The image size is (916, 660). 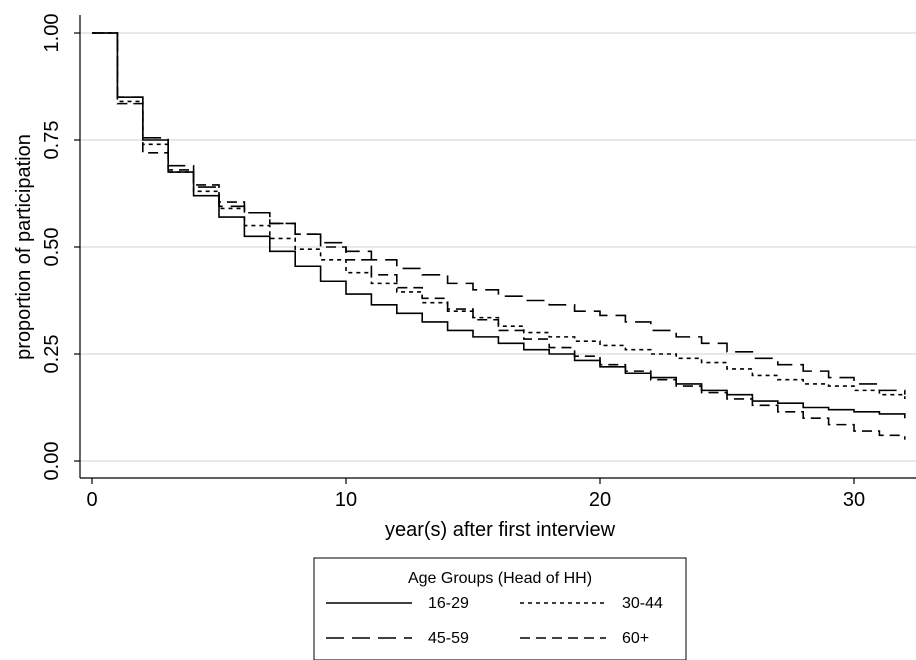 I want to click on x-tick-label-3: 30, so click(x=854, y=500).